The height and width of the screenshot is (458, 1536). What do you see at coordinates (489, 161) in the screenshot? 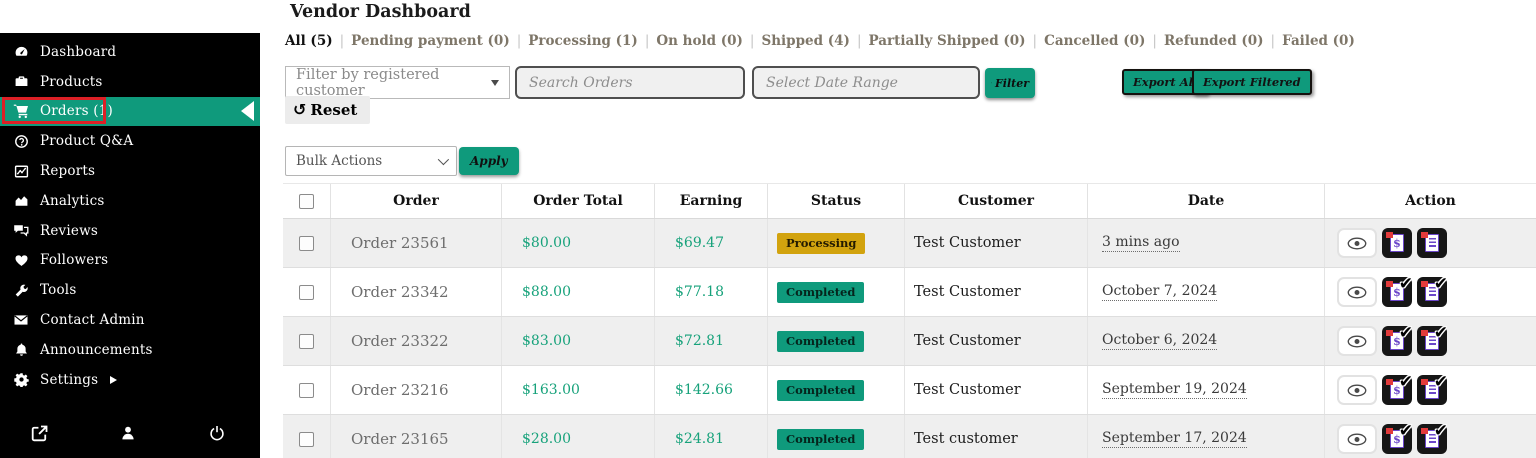
I see `apply-button: Apply` at bounding box center [489, 161].